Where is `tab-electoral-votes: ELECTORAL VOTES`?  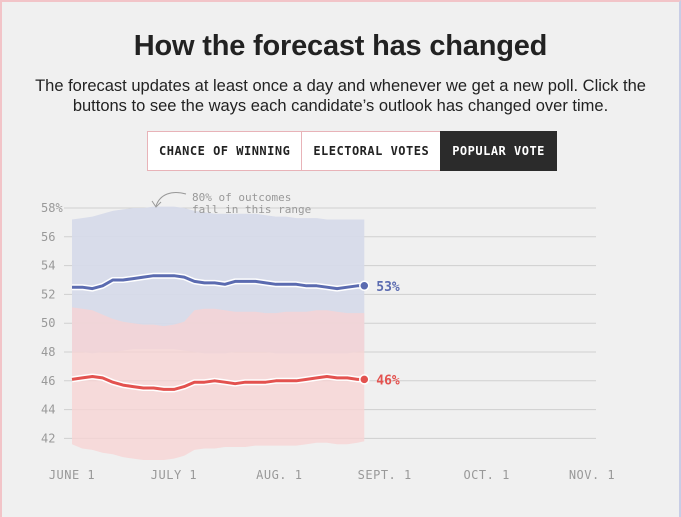 tab-electoral-votes: ELECTORAL VOTES is located at coordinates (371, 151).